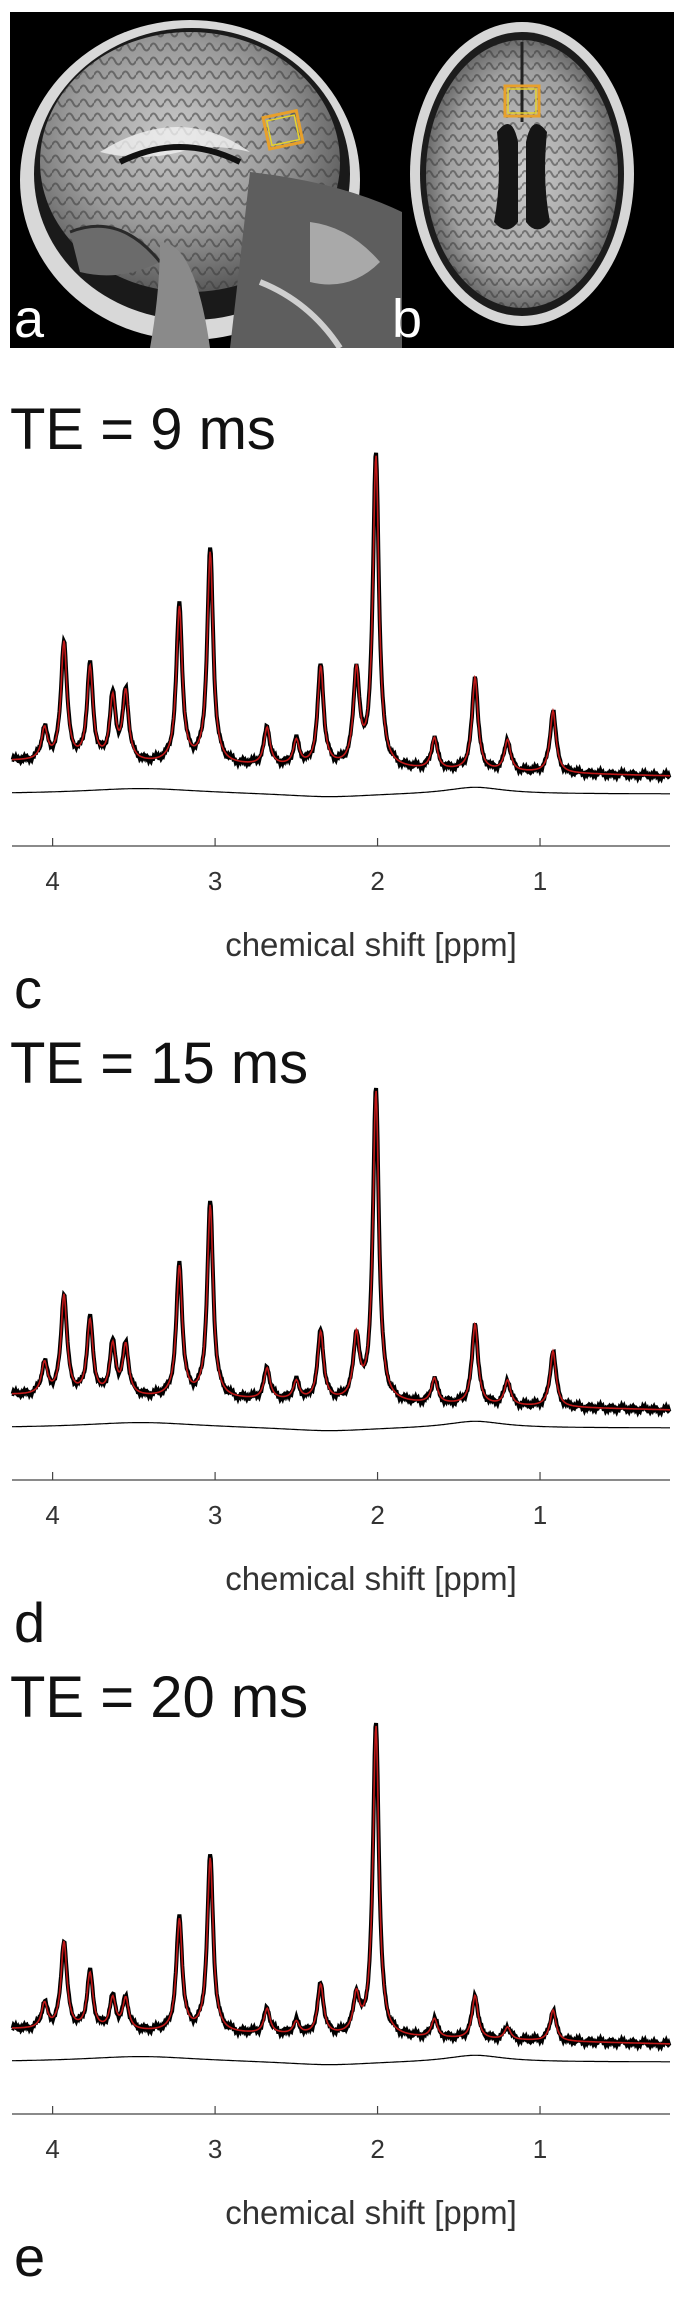 The image size is (682, 2314). What do you see at coordinates (283, 129) in the screenshot?
I see `voxel-marker-sagittal` at bounding box center [283, 129].